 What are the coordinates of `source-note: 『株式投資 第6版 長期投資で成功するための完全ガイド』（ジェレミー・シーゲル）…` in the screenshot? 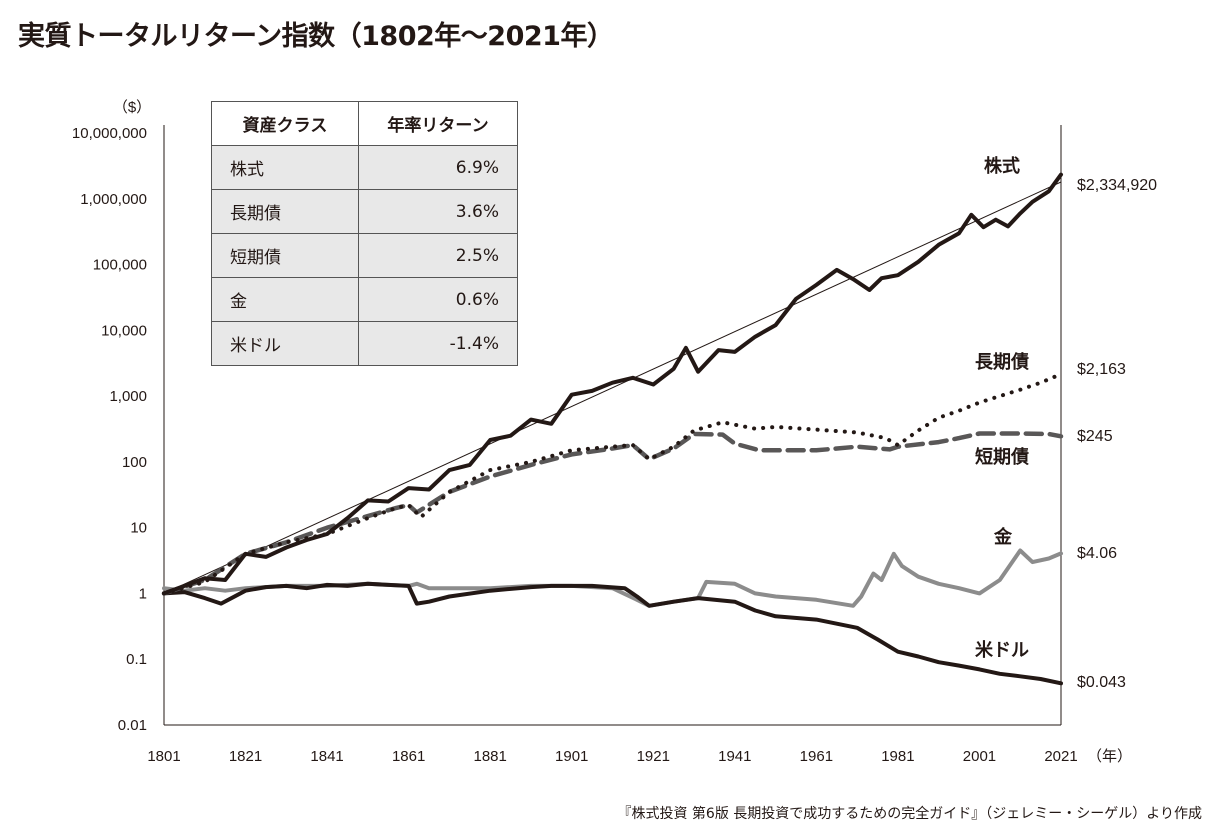 It's located at (909, 814).